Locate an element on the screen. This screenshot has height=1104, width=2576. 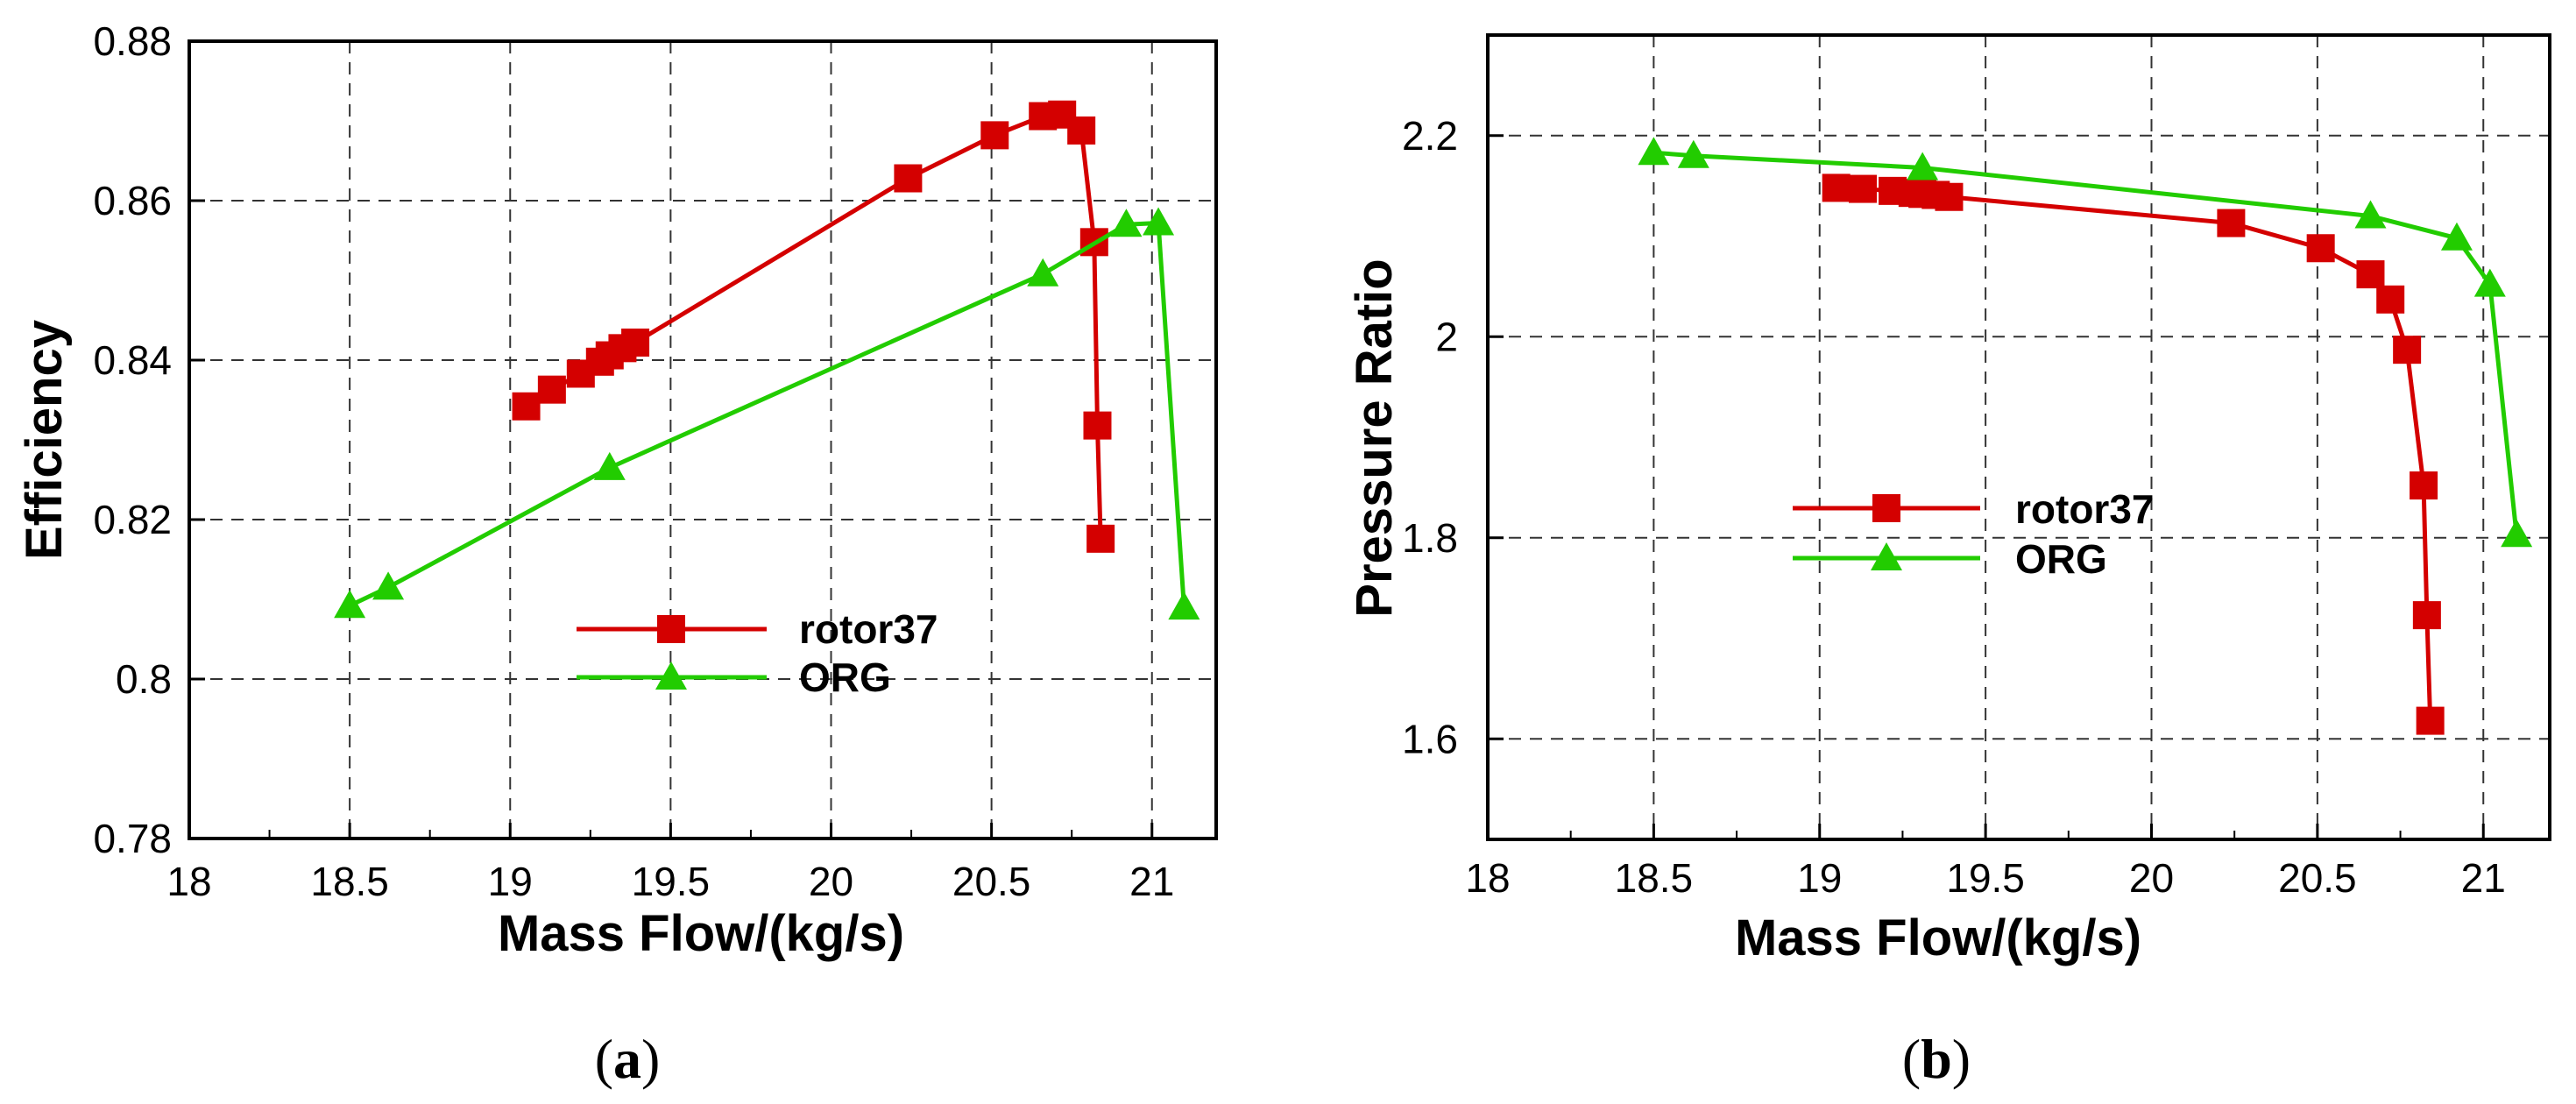
panel-label-b-letter: b is located at coordinates (1936, 1059).